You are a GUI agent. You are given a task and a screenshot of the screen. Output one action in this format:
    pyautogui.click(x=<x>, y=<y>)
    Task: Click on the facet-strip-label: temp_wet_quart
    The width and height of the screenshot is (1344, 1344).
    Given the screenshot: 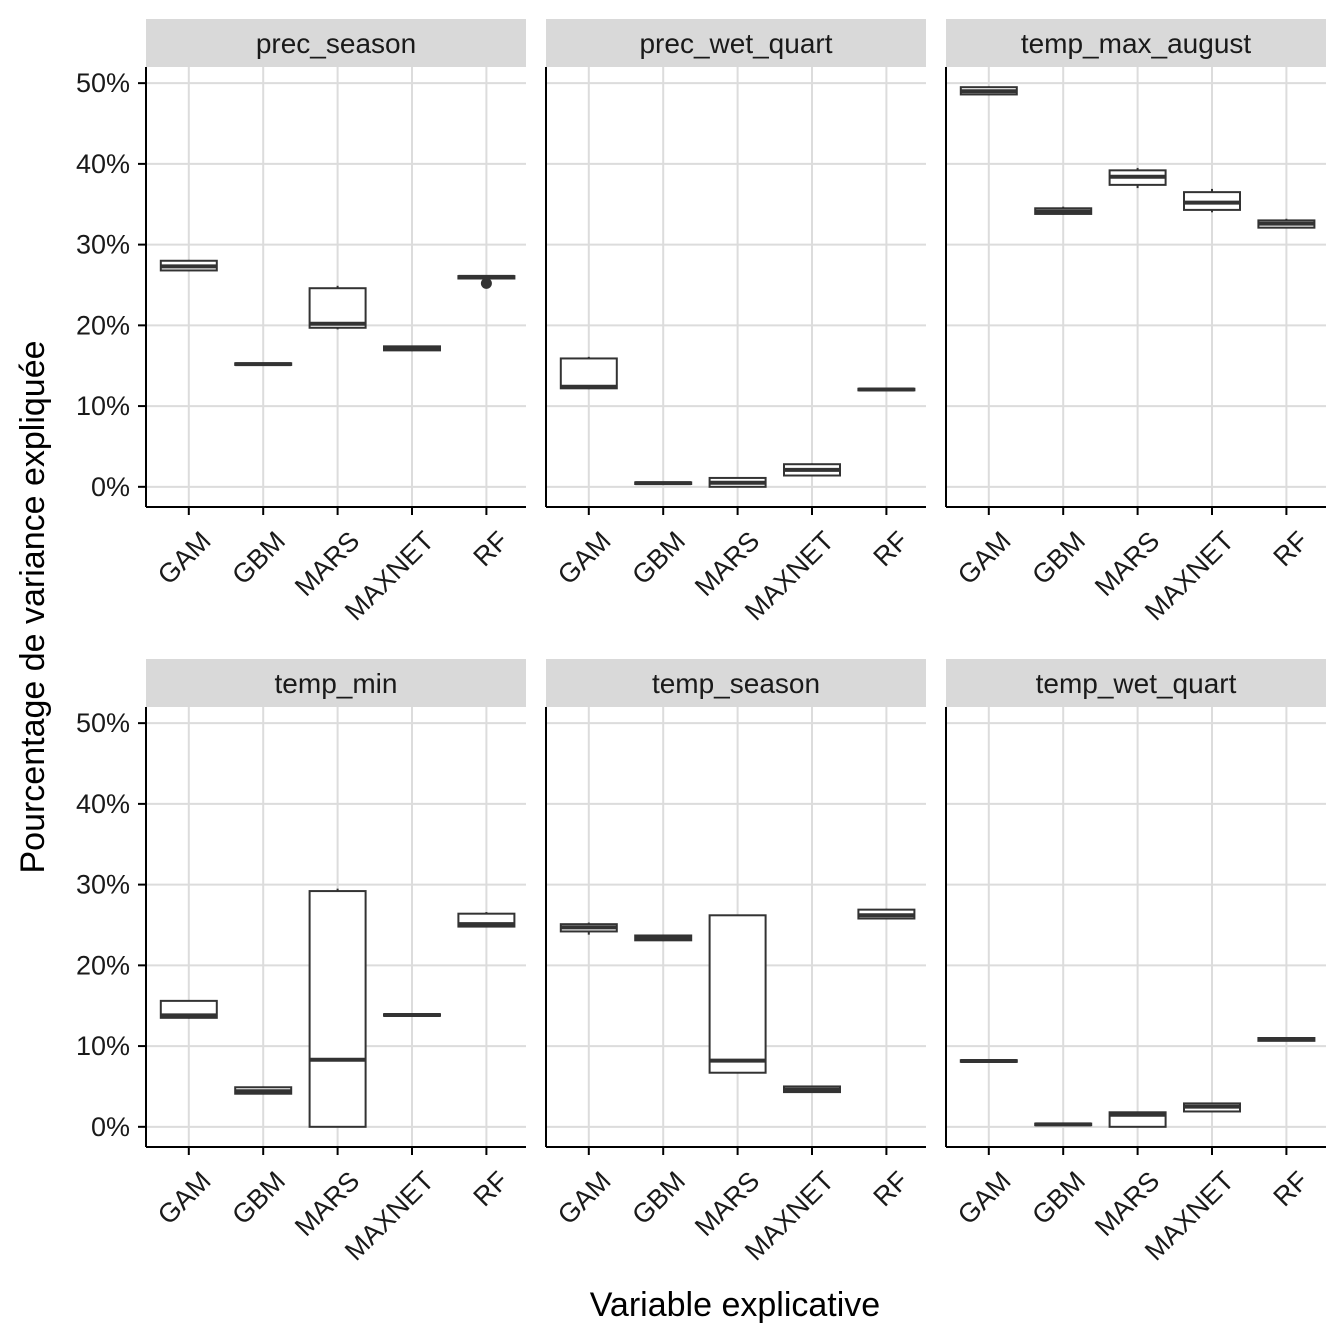 What is the action you would take?
    pyautogui.click(x=1136, y=683)
    